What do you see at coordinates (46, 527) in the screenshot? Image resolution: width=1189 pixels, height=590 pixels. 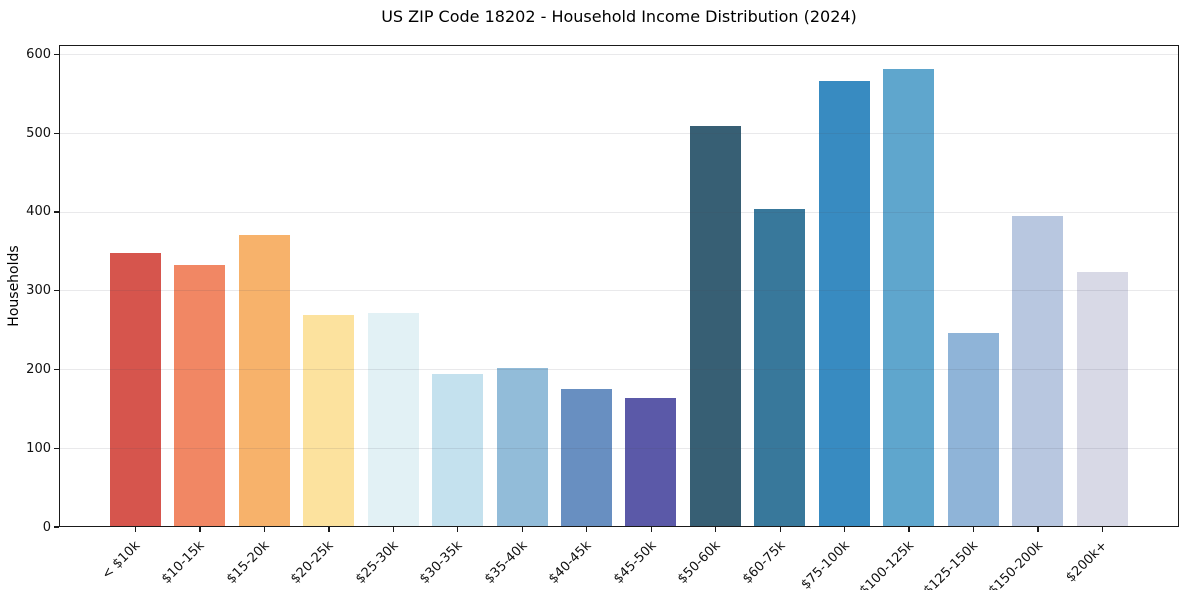 I see `y-tick-label-0: 0` at bounding box center [46, 527].